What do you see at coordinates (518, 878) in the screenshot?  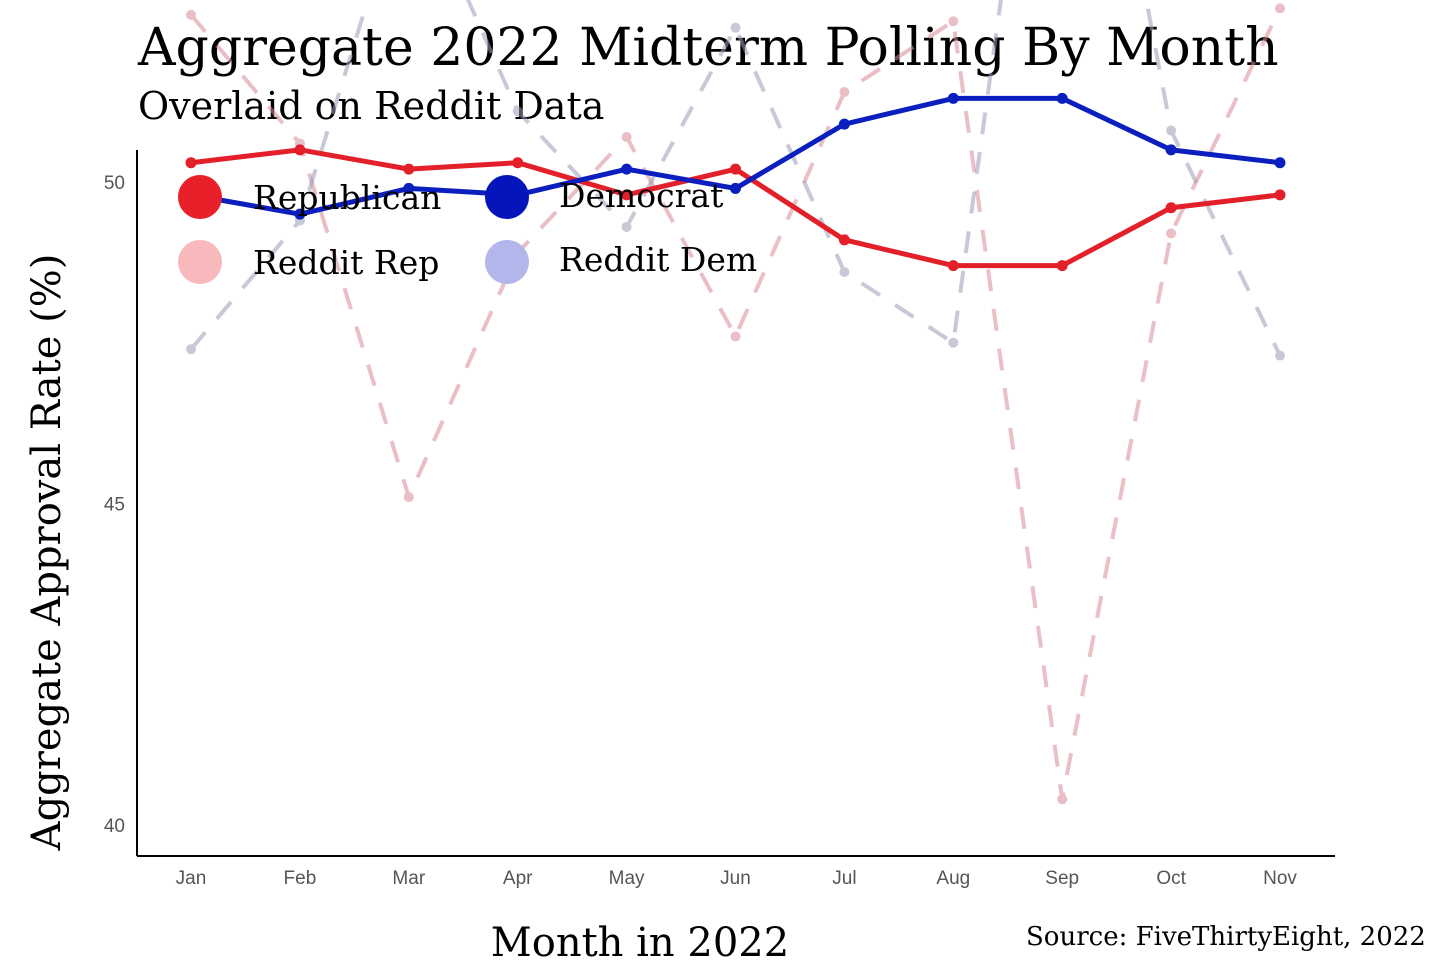 I see `x-tick-label: Apr` at bounding box center [518, 878].